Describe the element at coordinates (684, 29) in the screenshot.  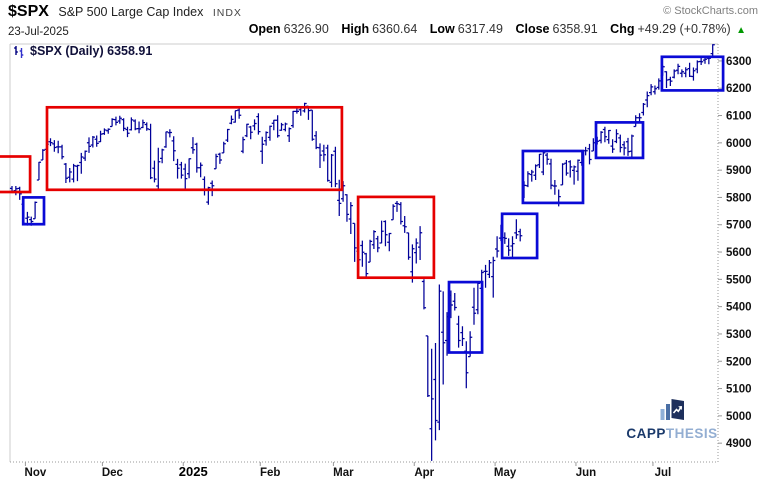
I see `chg-value: +49.29 (+0.78%)` at that location.